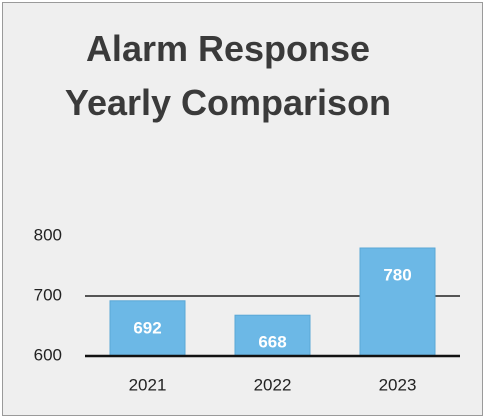 This screenshot has height=418, width=485. Describe the element at coordinates (272, 342) in the screenshot. I see `value-label: 668` at that location.